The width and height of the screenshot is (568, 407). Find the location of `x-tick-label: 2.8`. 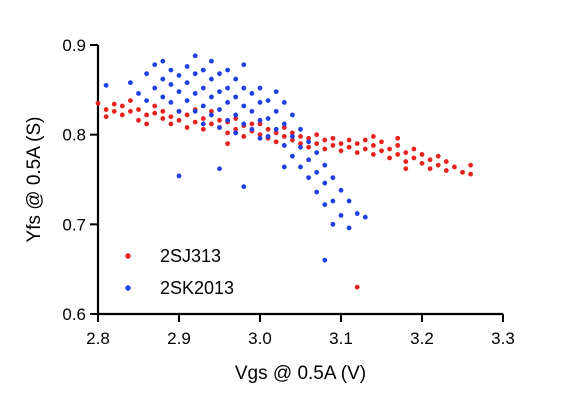

x-tick-label: 2.8 is located at coordinates (98, 338).